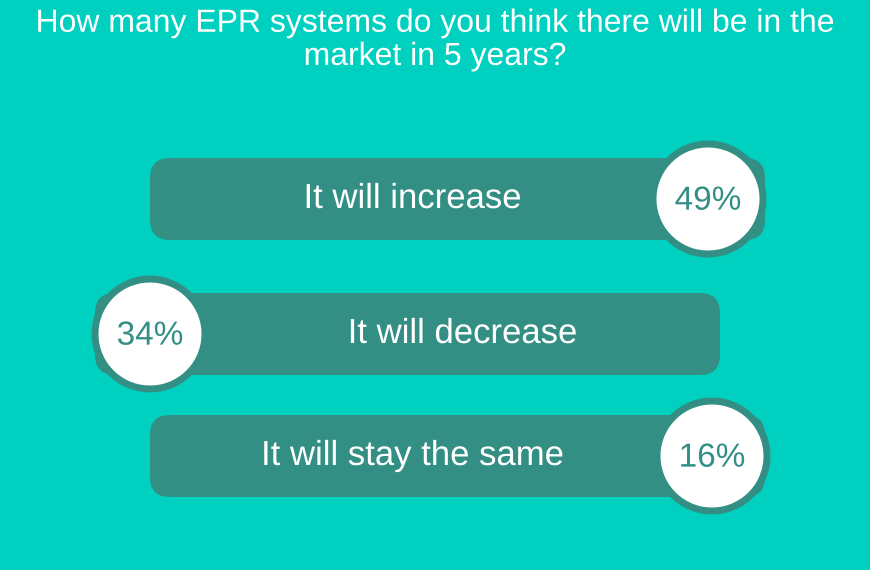 The image size is (870, 570). I want to click on category-label: It will decrease, so click(463, 331).